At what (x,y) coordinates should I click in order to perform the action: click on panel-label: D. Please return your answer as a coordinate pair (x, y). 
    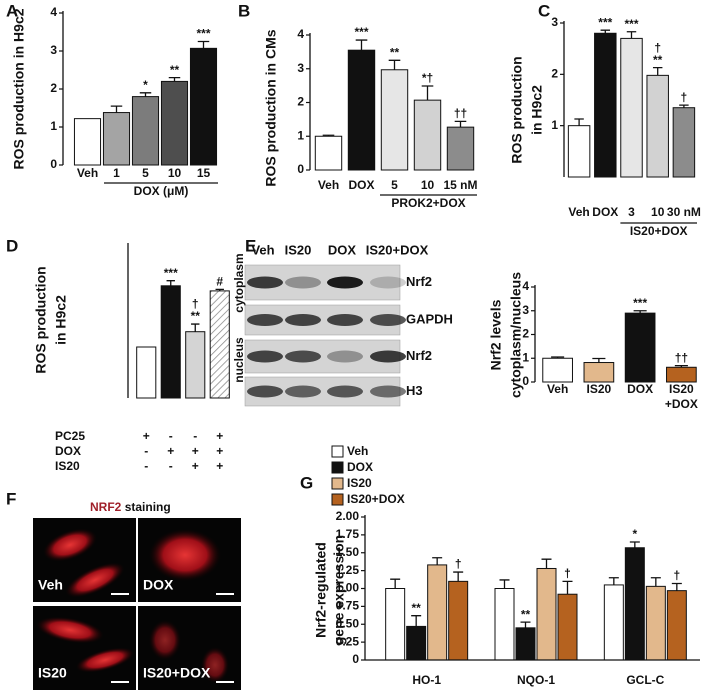
    Looking at the image, I should click on (12, 245).